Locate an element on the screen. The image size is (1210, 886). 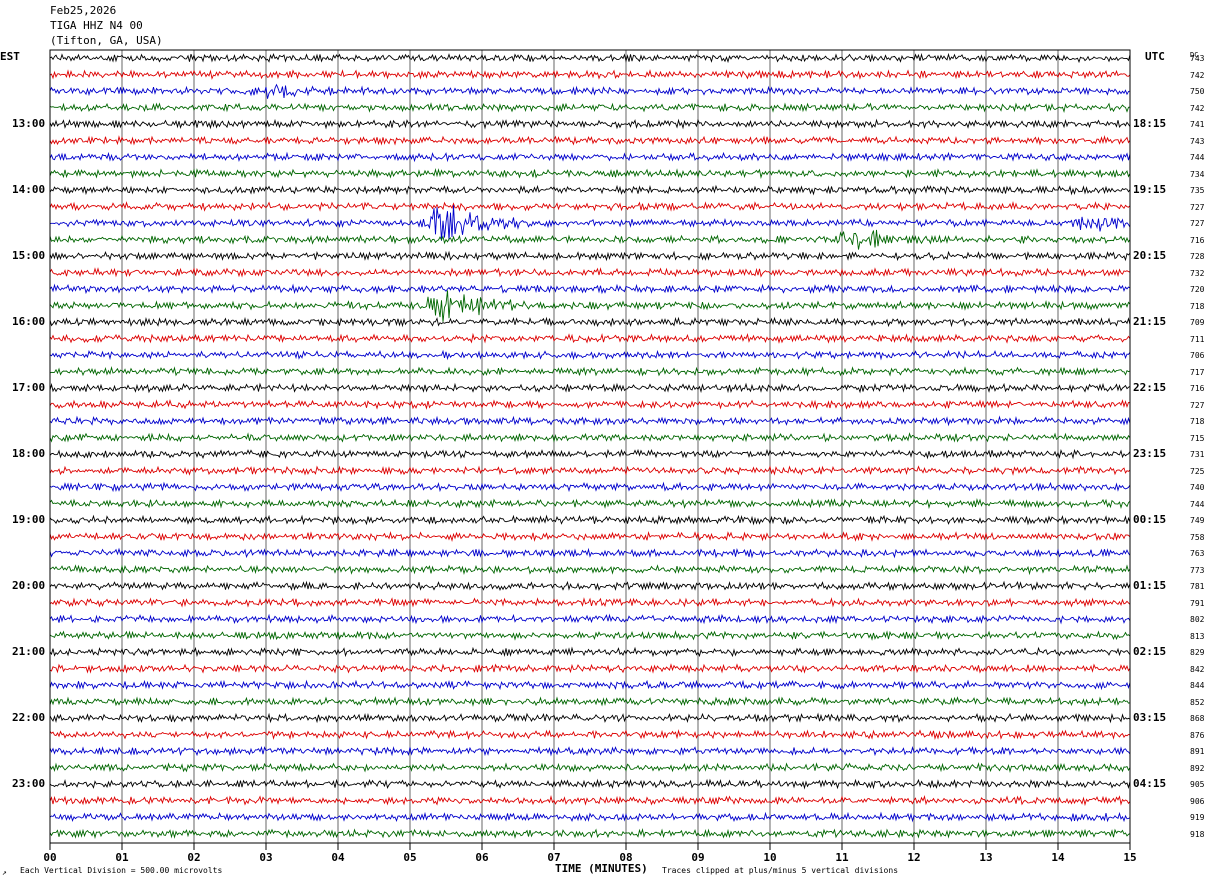
dc-offset-label: 711 is located at coordinates (1197, 339).